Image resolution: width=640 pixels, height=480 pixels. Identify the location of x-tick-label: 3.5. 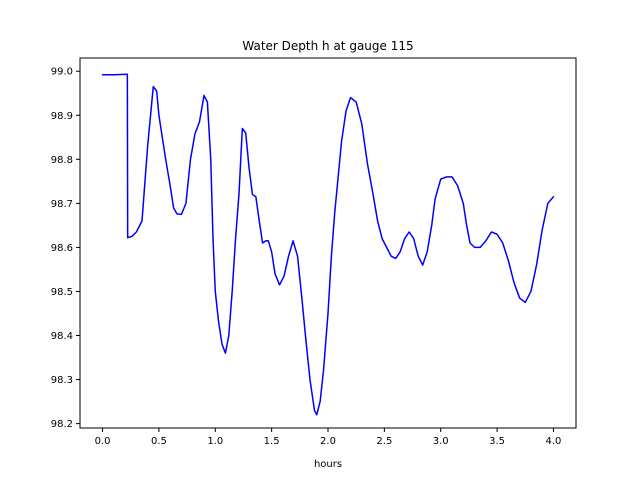
(497, 441).